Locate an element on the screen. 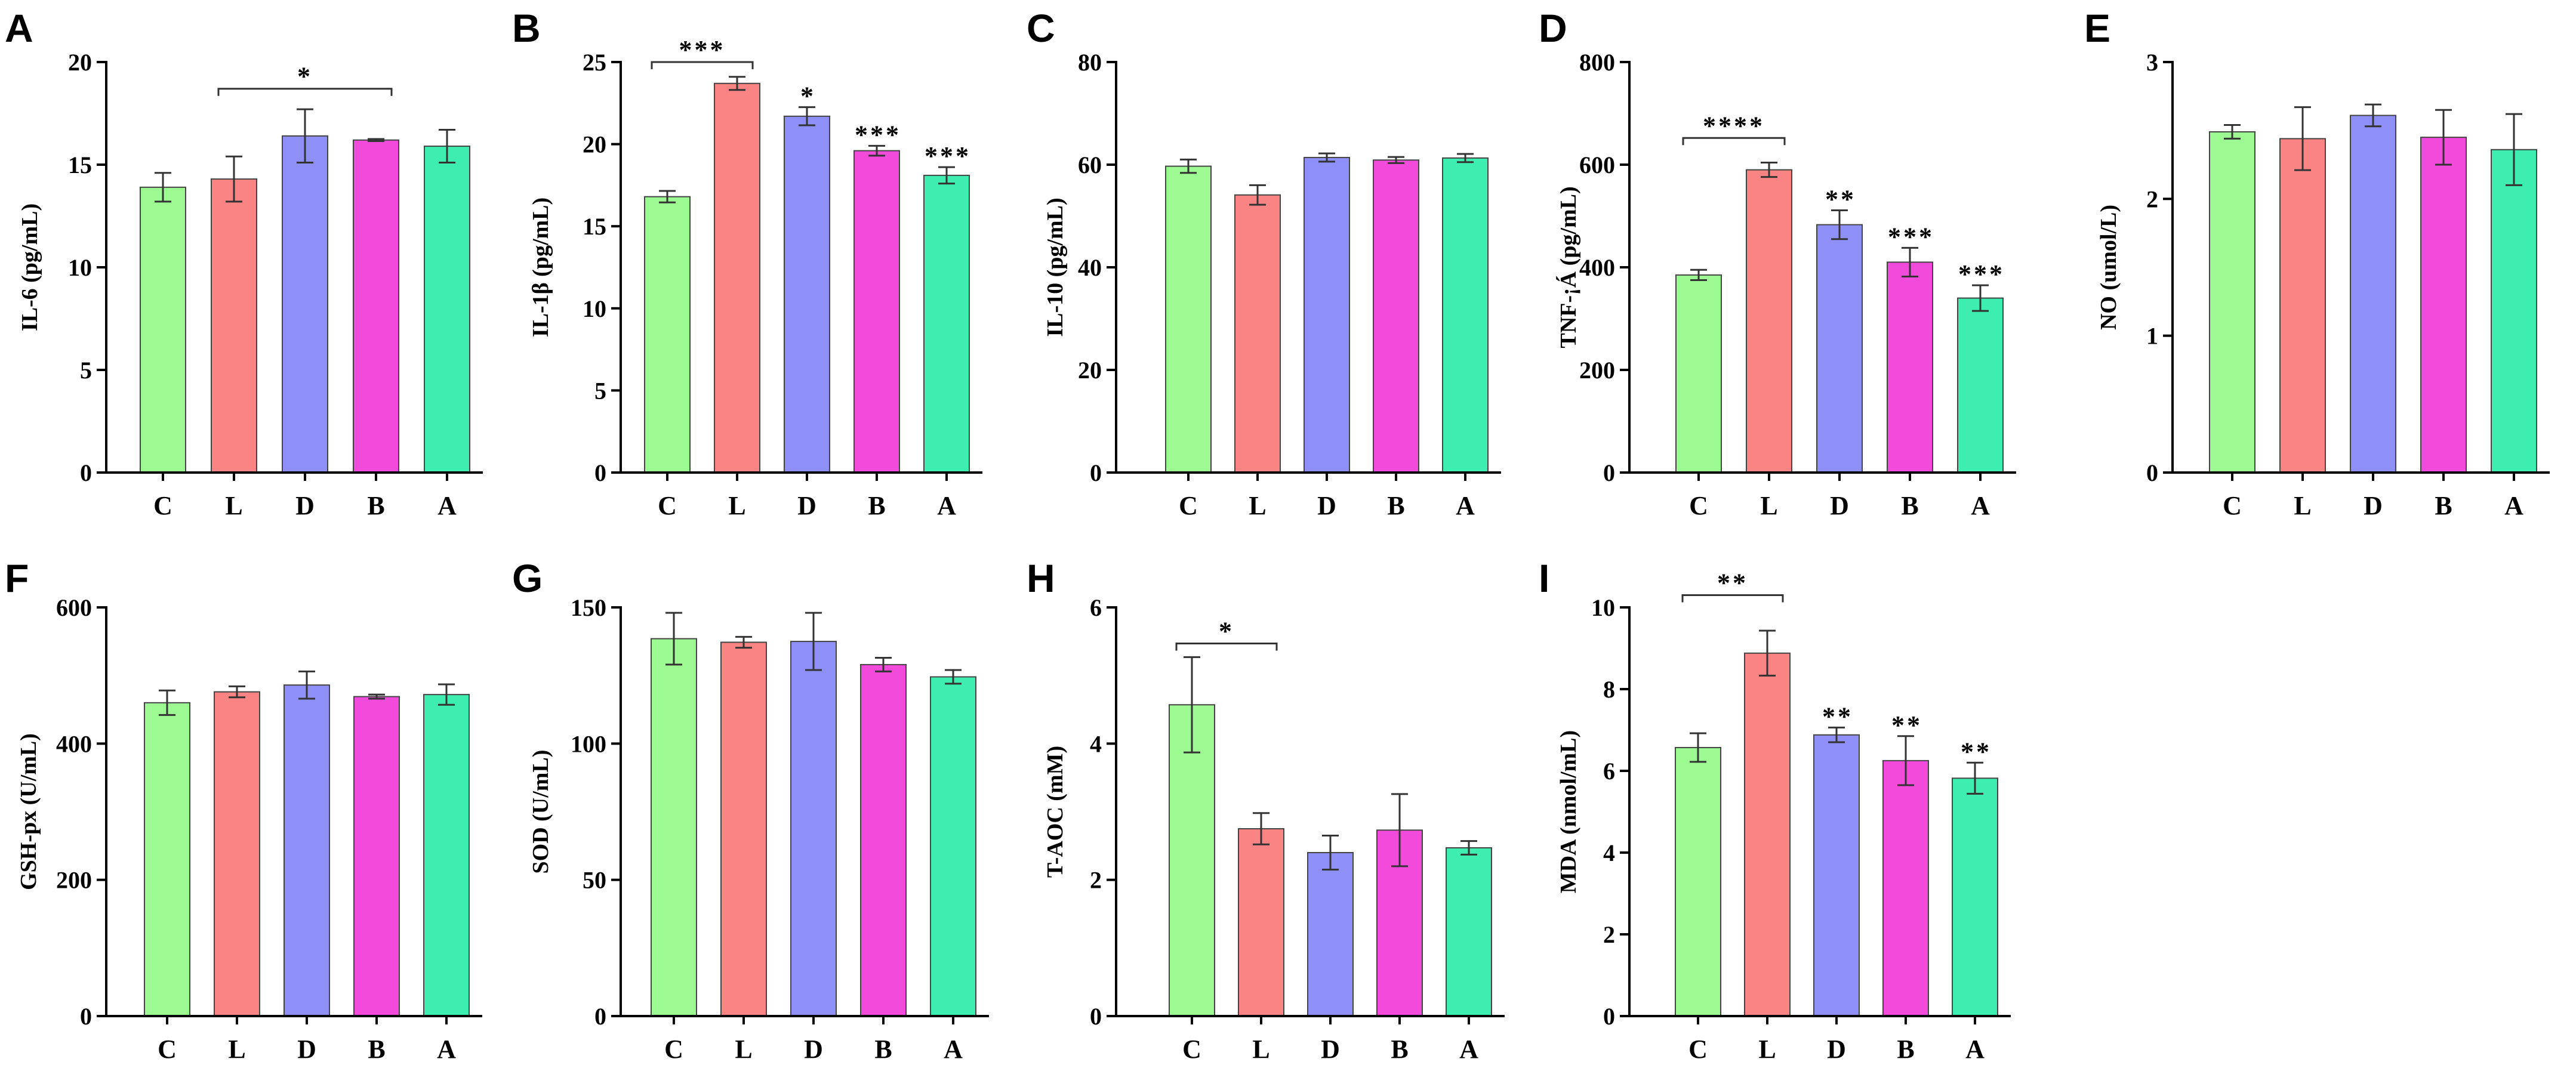 This screenshot has height=1065, width=2576. panel-letter: B is located at coordinates (526, 28).